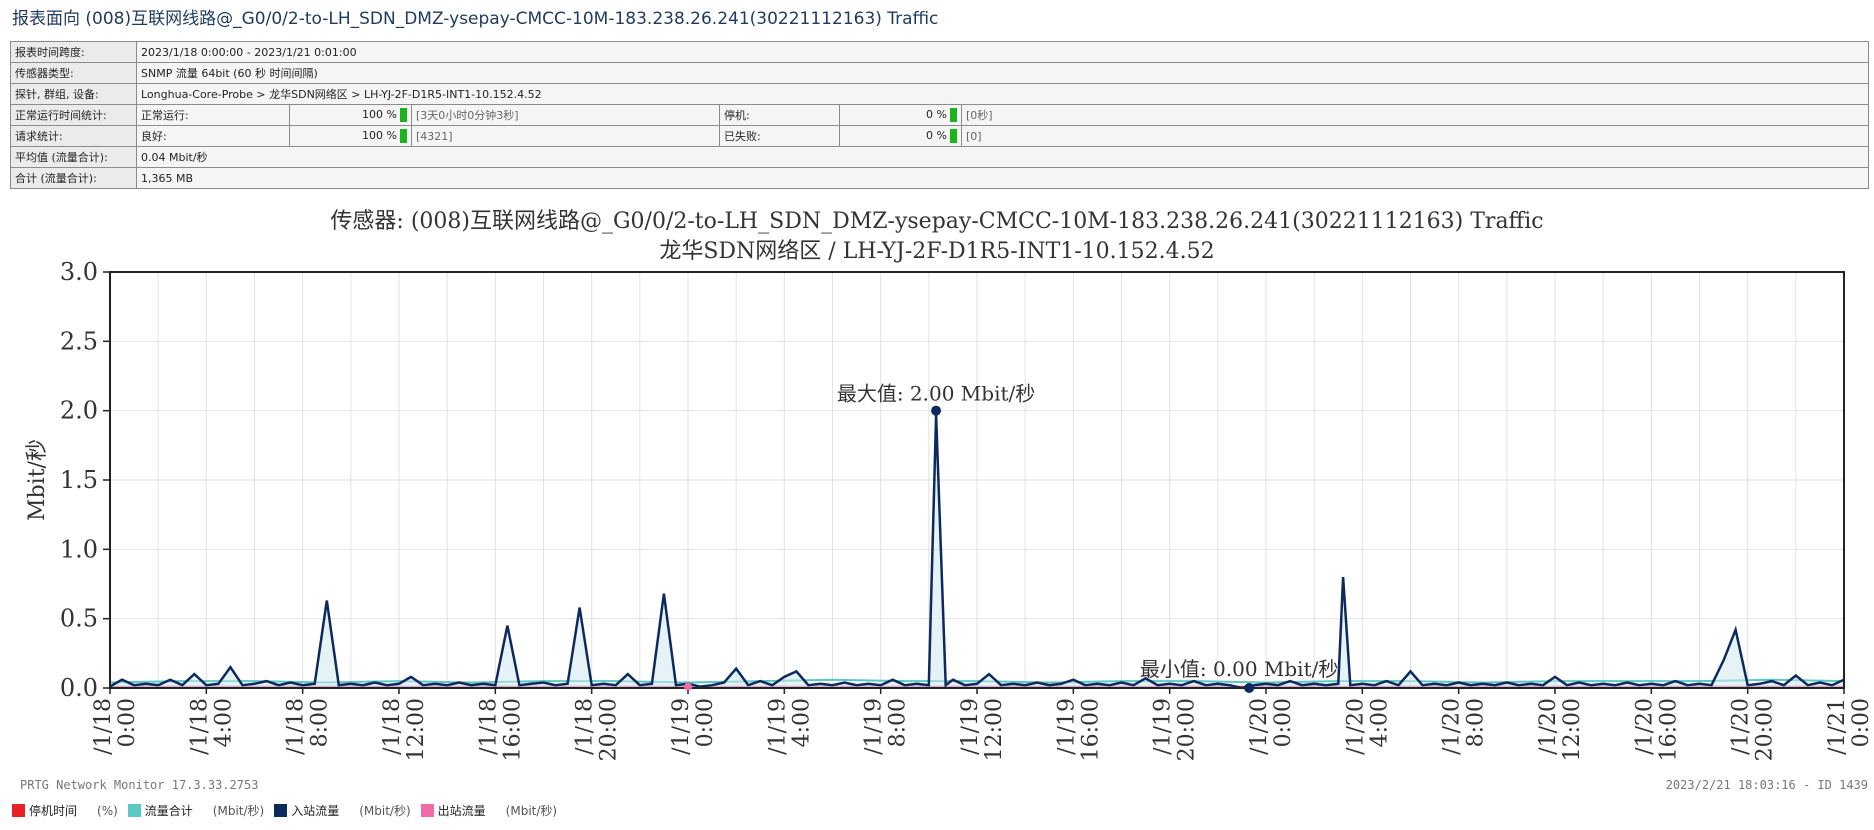 This screenshot has height=830, width=1874. I want to click on good-bar-icon, so click(403, 136).